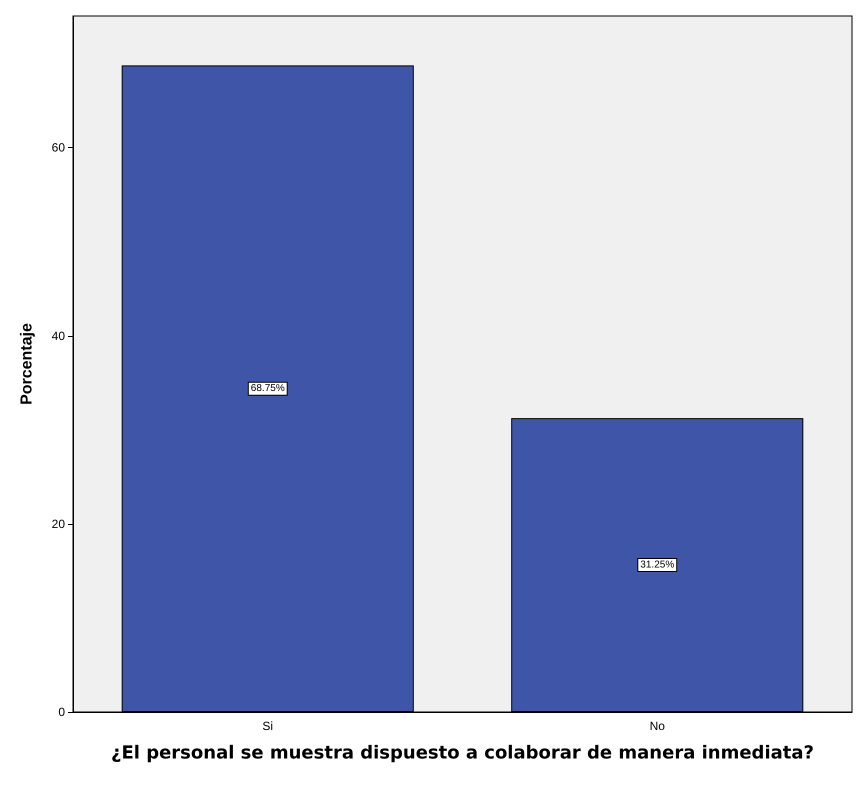 This screenshot has width=864, height=786. I want to click on data-label: 68.75%, so click(267, 388).